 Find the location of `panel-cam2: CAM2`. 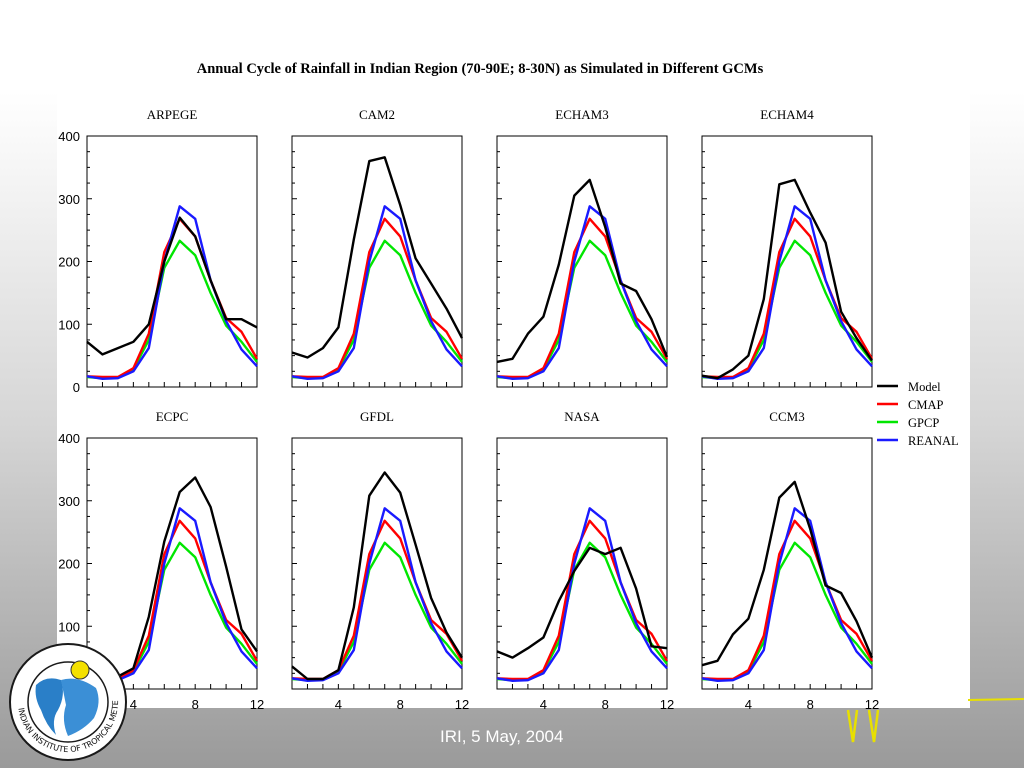

panel-cam2: CAM2 is located at coordinates (377, 247).